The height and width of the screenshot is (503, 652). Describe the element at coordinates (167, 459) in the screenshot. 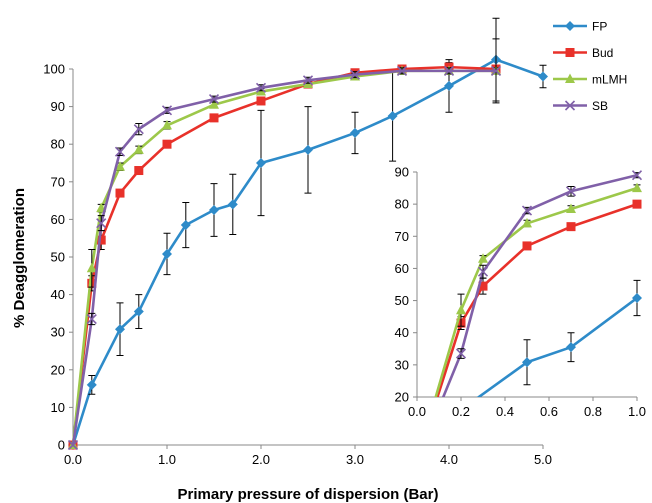

I see `main-x-tick-label: 1.0` at that location.